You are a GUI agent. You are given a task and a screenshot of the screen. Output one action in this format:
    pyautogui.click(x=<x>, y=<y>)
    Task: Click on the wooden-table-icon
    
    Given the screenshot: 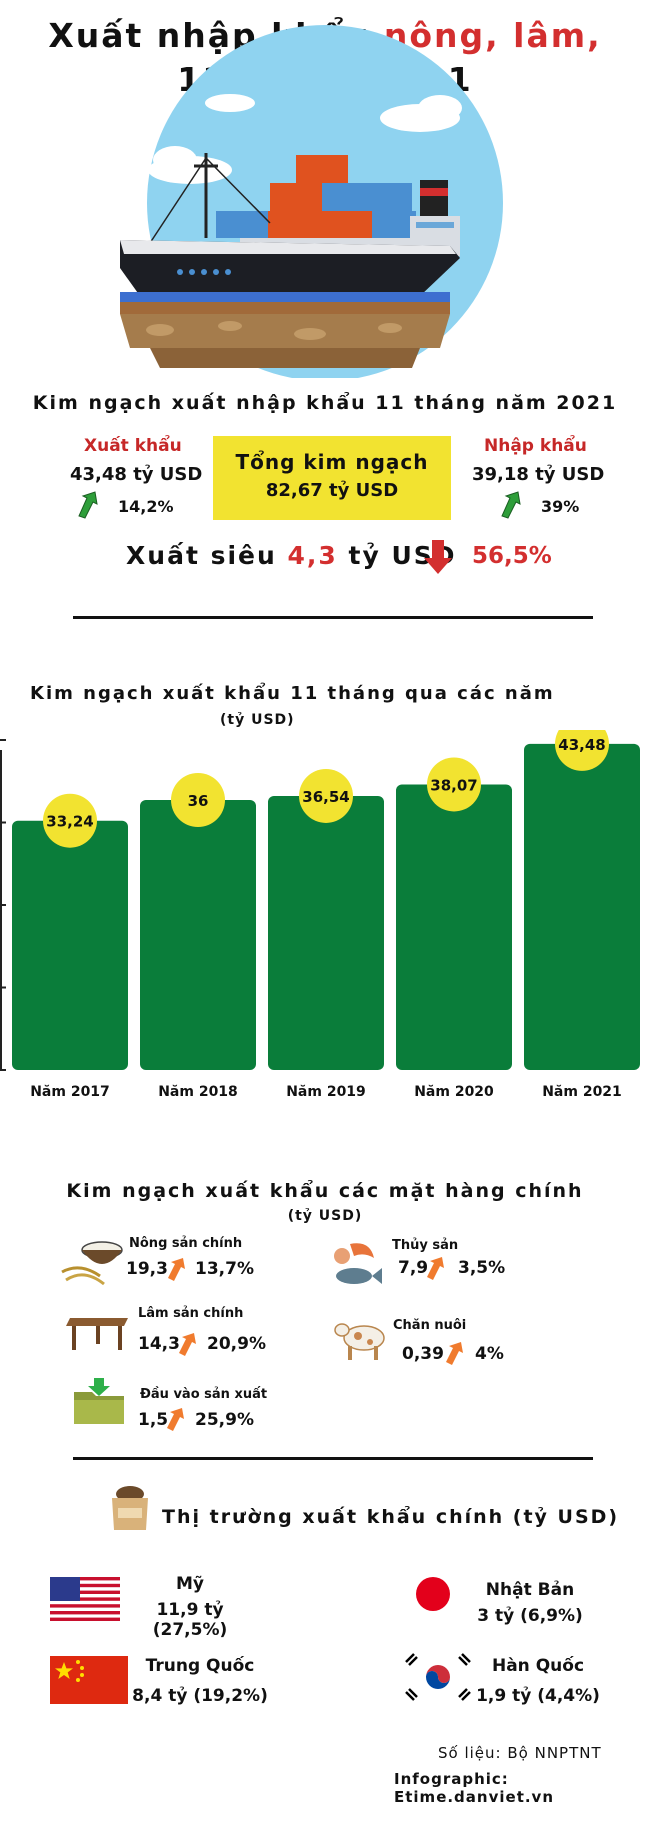 What is the action you would take?
    pyautogui.click(x=97, y=1334)
    